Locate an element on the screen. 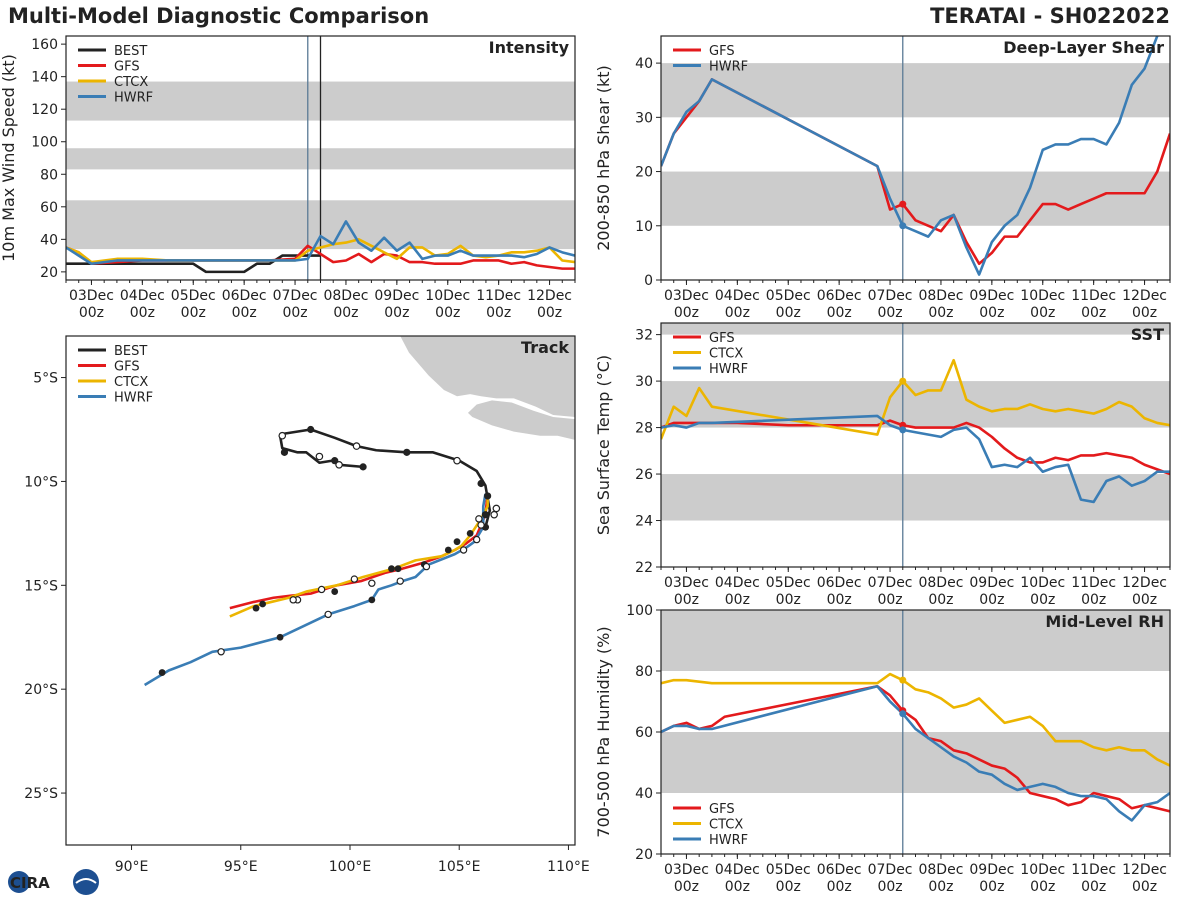 This screenshot has width=1200, height=900. cira-logo: CIRA is located at coordinates (53, 882).